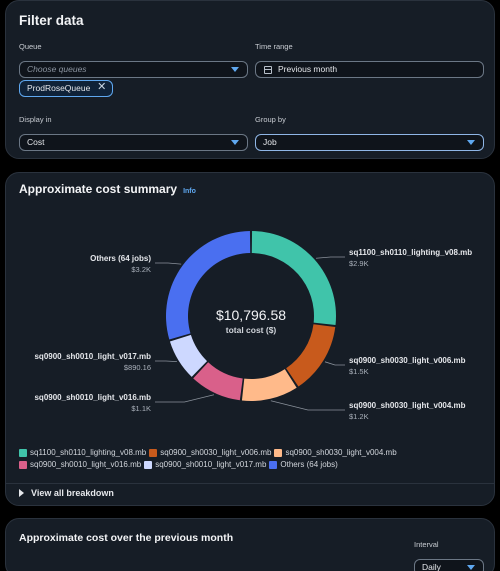 The width and height of the screenshot is (500, 571). Describe the element at coordinates (308, 69) in the screenshot. I see `time-range-value: Previous month` at that location.